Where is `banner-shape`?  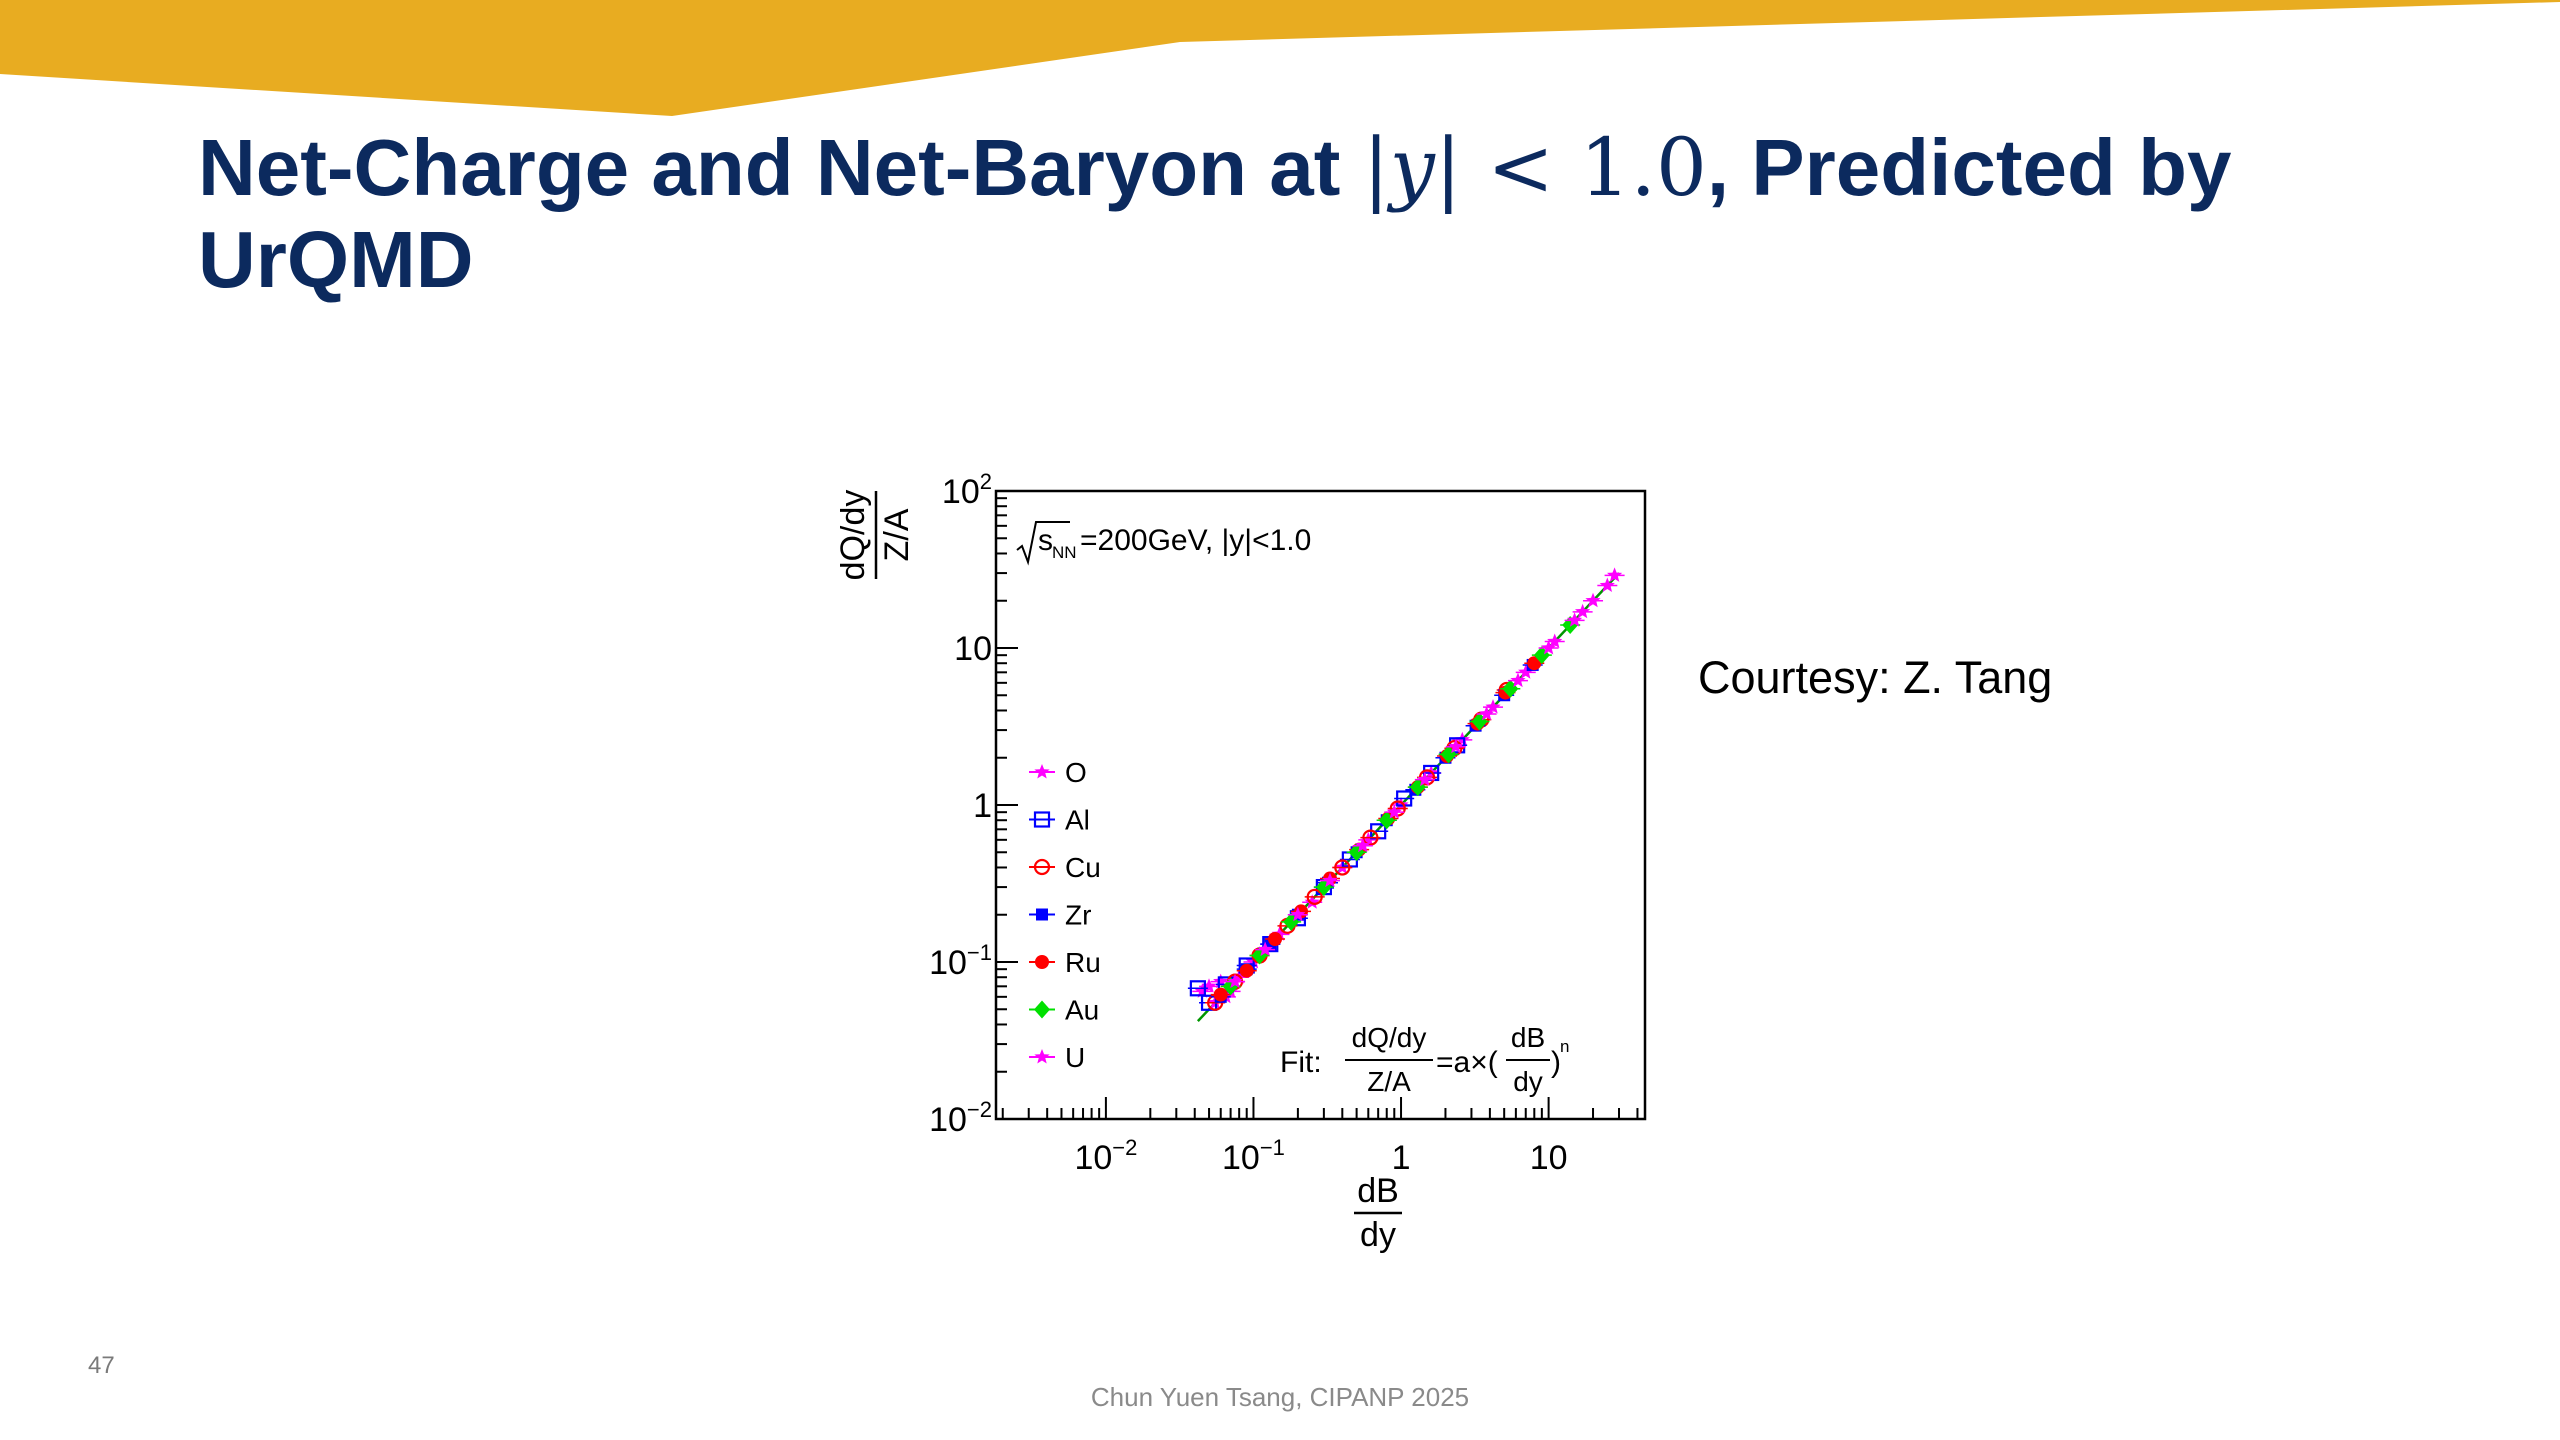 banner-shape is located at coordinates (1280, 58).